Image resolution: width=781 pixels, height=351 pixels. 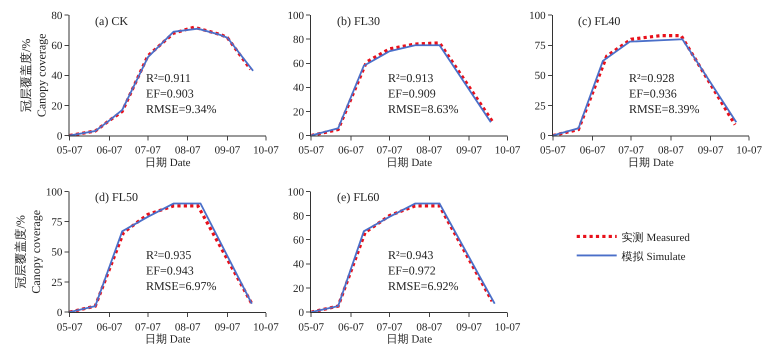 I want to click on annotation: R²=0.943 EF=0.972 RMSE=6.92%, so click(x=423, y=271).